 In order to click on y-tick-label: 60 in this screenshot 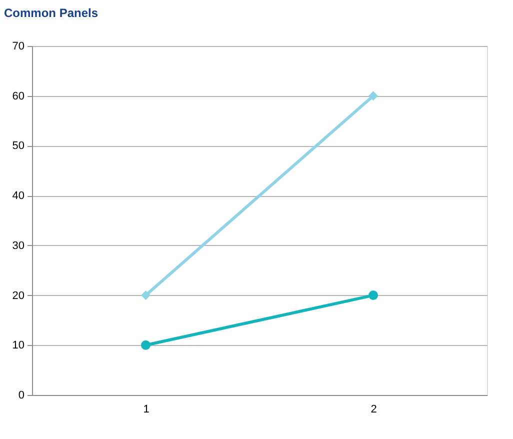, I will do `click(18, 96)`.